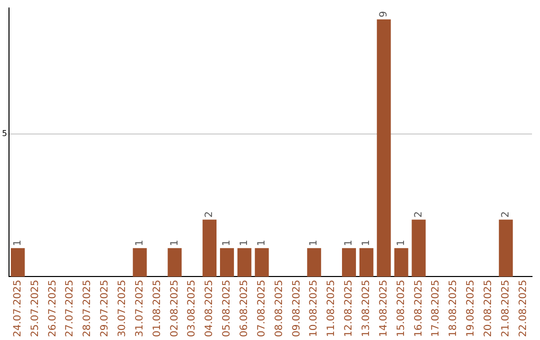  Describe the element at coordinates (332, 309) in the screenshot. I see `x-tick-label: 11.08.2025` at that location.